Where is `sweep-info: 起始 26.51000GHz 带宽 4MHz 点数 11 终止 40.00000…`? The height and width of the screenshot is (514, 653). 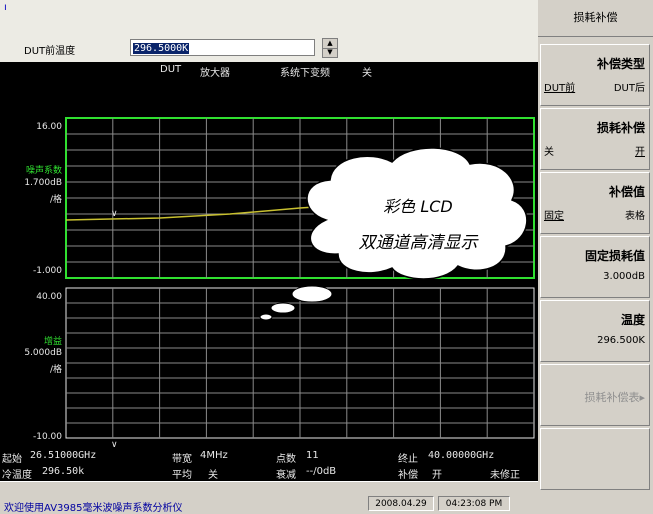 sweep-info: 起始 26.51000GHz 带宽 4MHz 点数 11 终止 40.00000… is located at coordinates (269, 466).